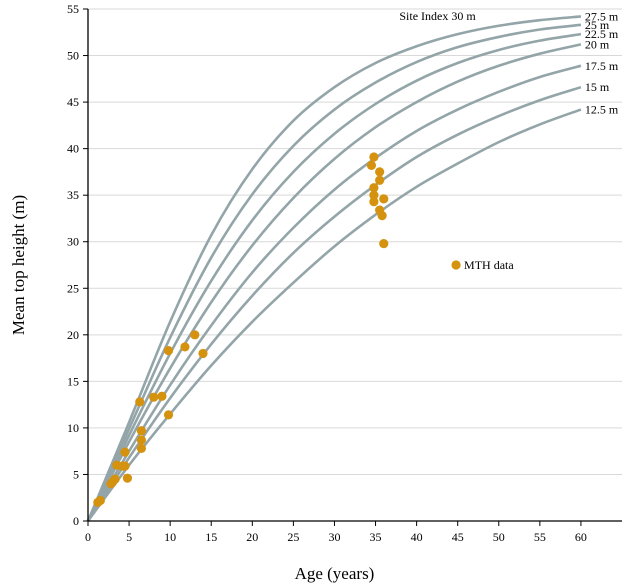 The width and height of the screenshot is (623, 587). I want to click on curve-label-5: 17.5 m, so click(602, 66).